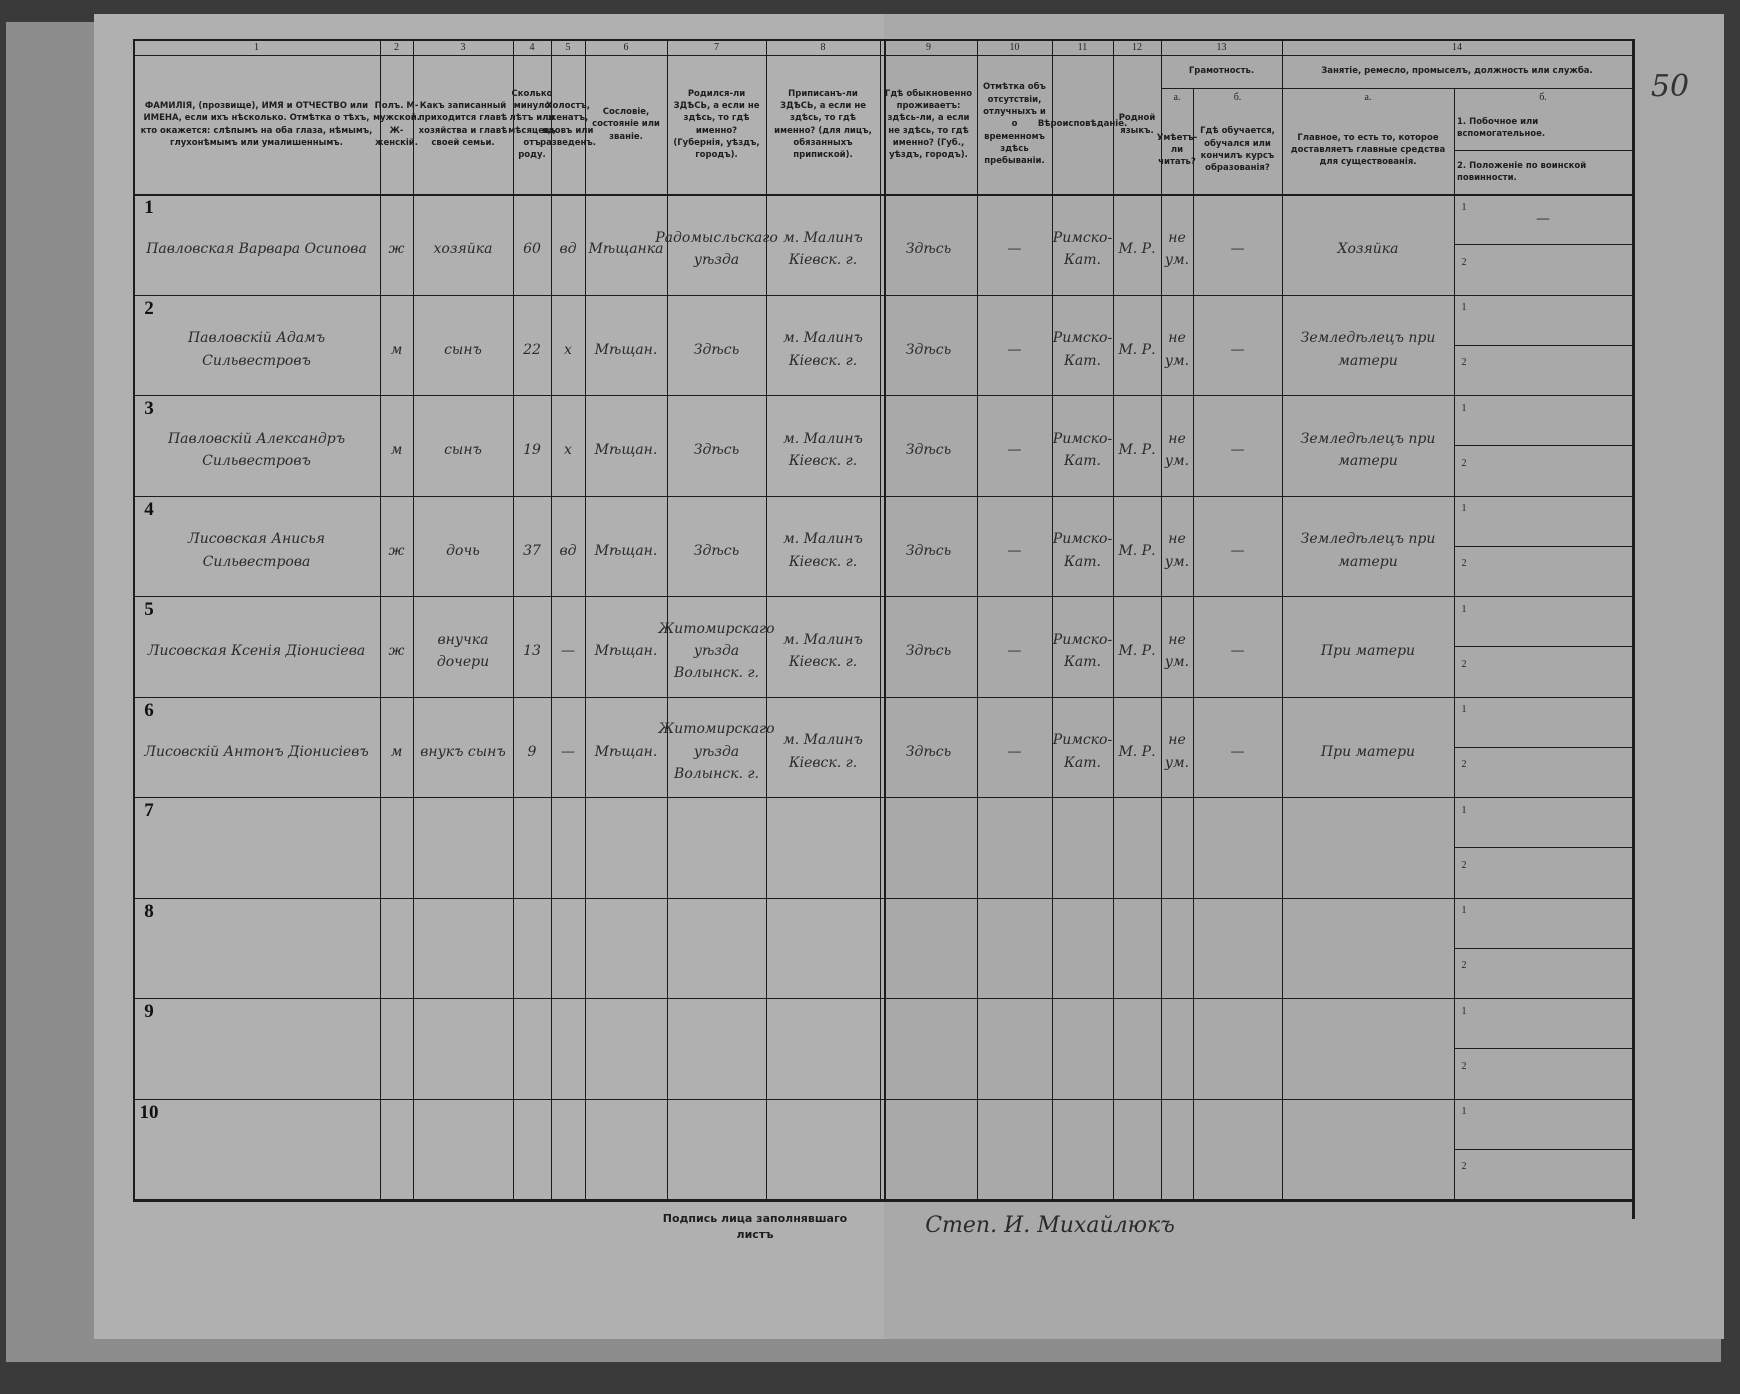 Image resolution: width=1740 pixels, height=1394 pixels. Describe the element at coordinates (256, 450) in the screenshot. I see `cell-entry: Павловскій Александръ Сильвестровъ` at that location.